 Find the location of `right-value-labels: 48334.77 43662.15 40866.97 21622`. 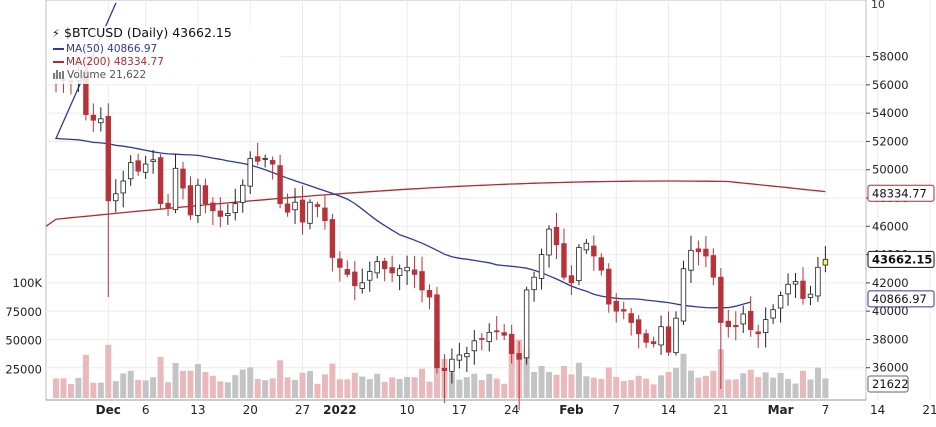

right-value-labels: 48334.77 43662.15 40866.97 21622 is located at coordinates (901, 288).